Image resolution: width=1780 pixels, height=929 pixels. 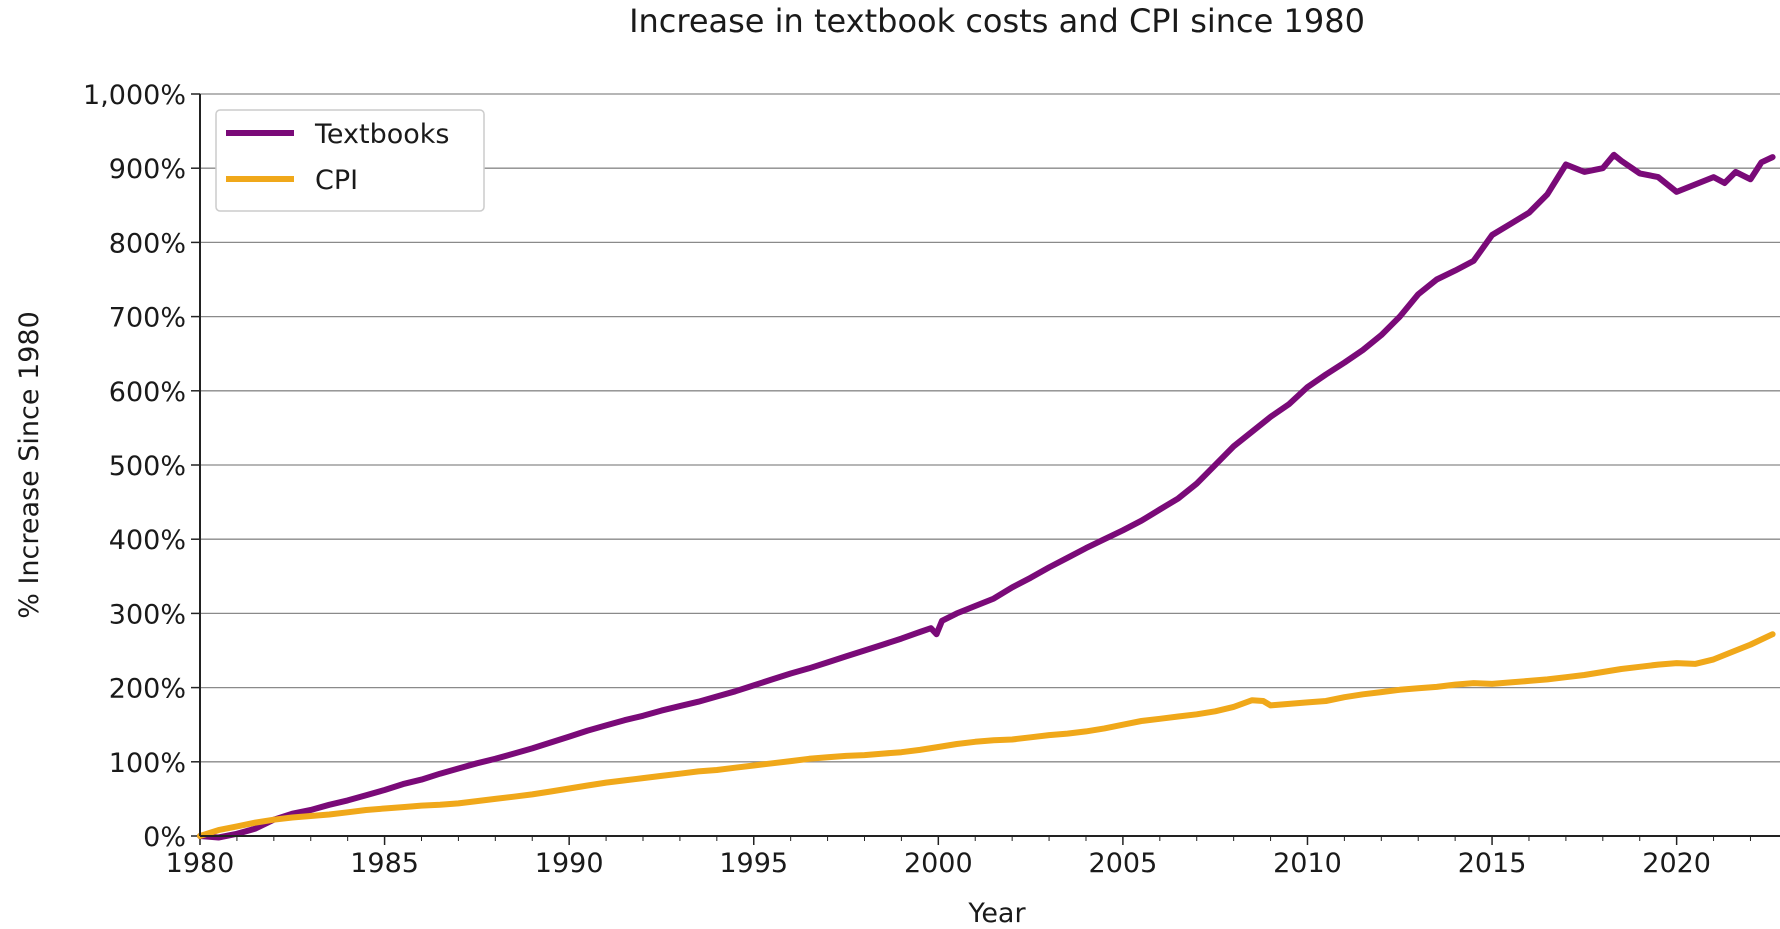 I want to click on x-tick-label: 1995, so click(x=753, y=863).